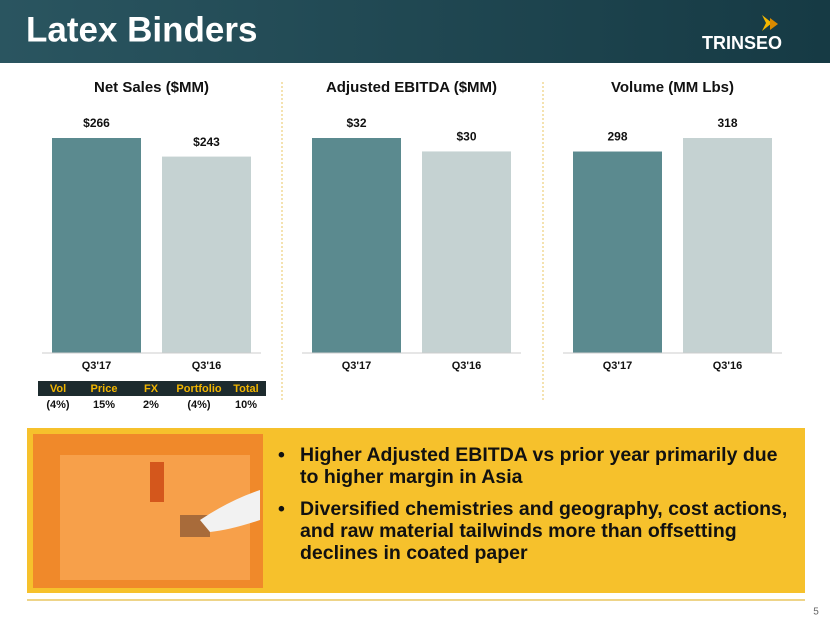 The image size is (830, 623). I want to click on chart-title: Adjusted EBITDA ($MM), so click(411, 87).